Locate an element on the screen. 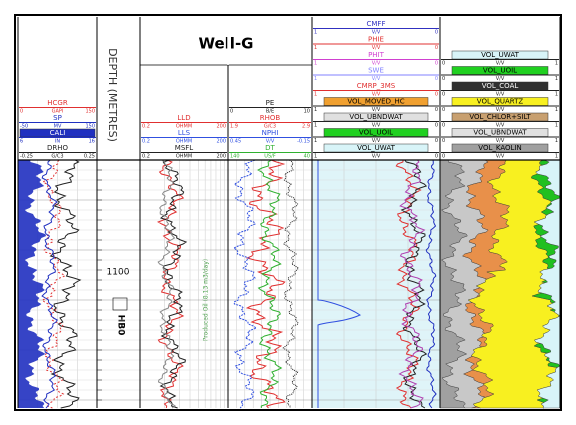 This screenshot has height=425, width=576. zone-label: HB0 is located at coordinates (121, 325).